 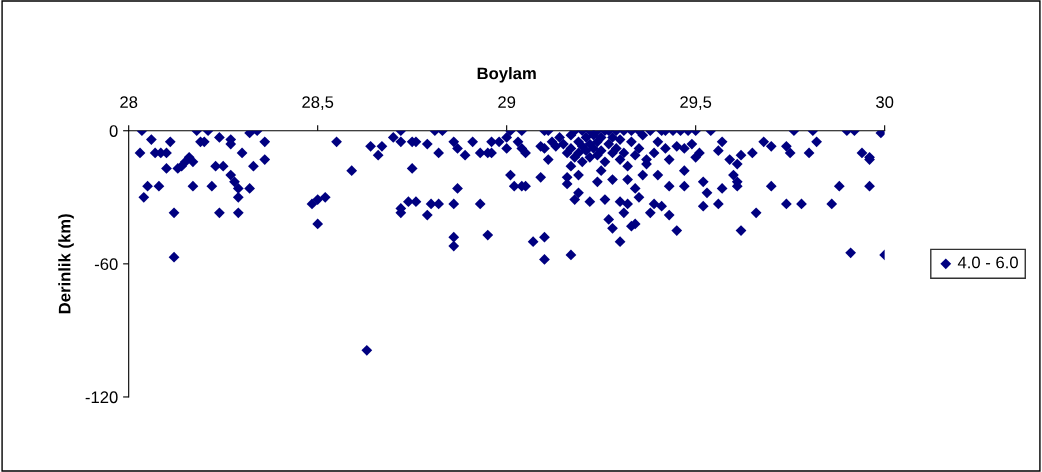 What do you see at coordinates (318, 103) in the screenshot?
I see `x-tick-label: 28,5` at bounding box center [318, 103].